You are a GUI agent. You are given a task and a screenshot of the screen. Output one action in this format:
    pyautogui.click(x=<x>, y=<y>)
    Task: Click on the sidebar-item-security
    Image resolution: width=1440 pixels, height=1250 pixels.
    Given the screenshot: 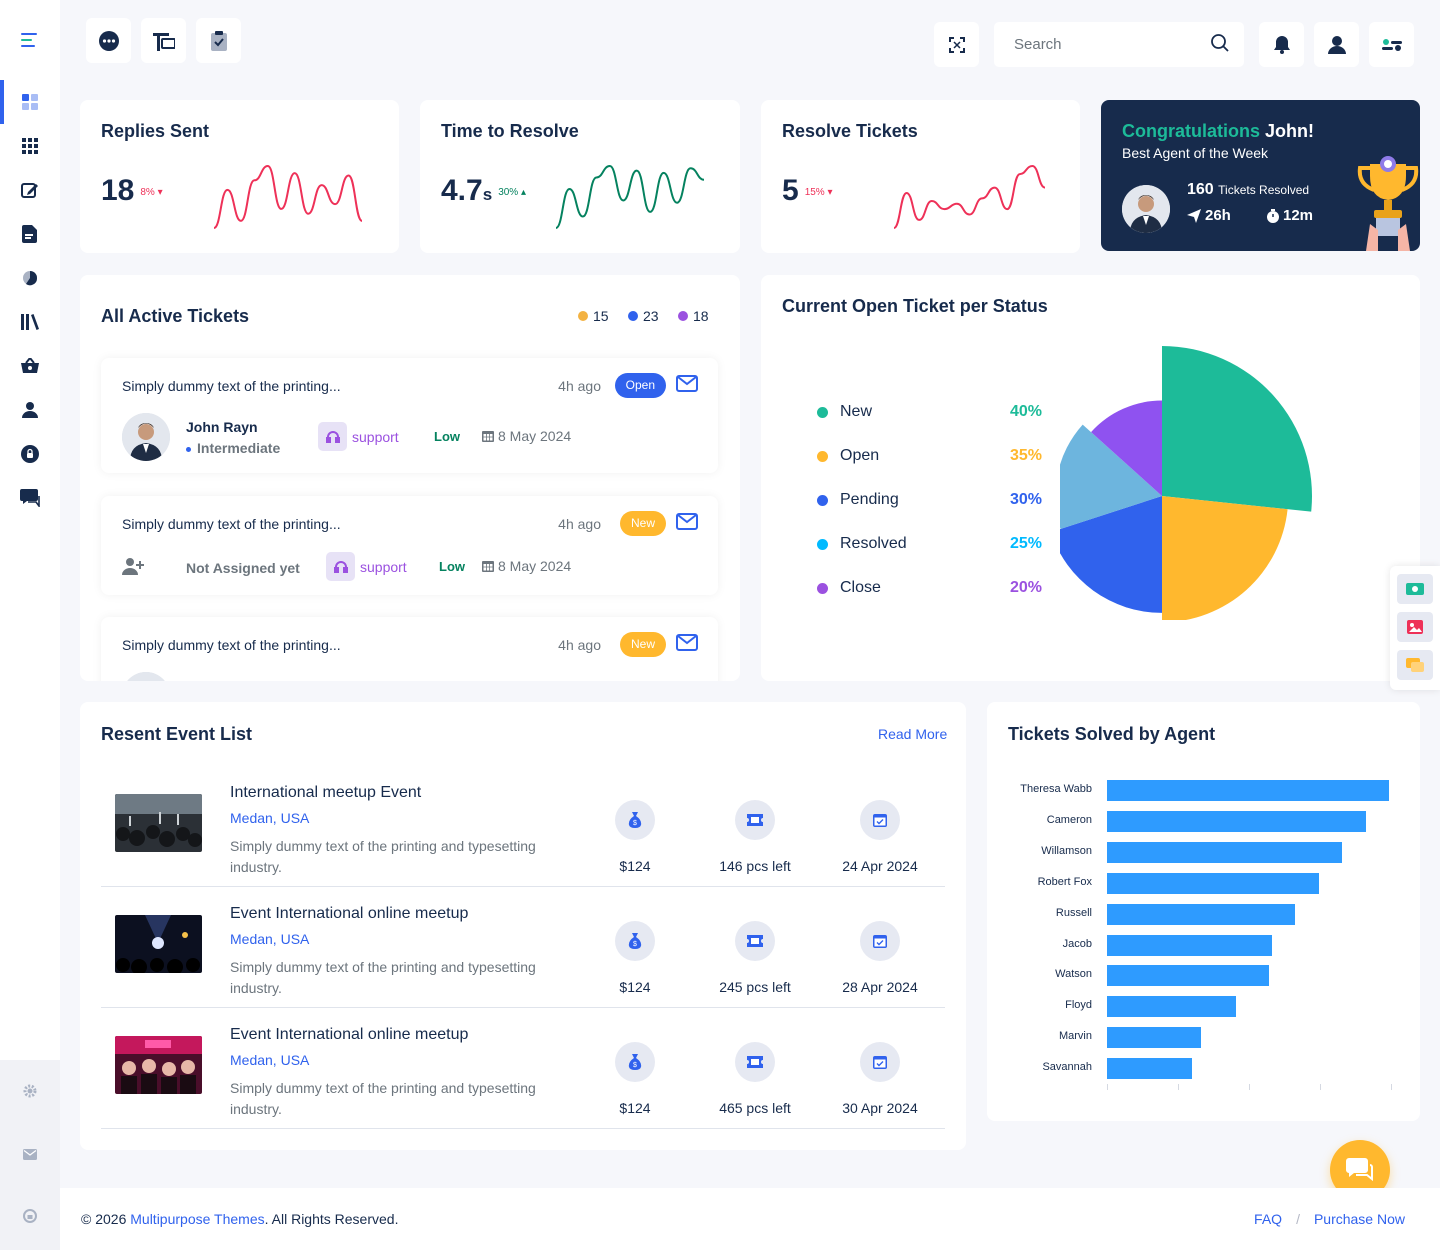 What is the action you would take?
    pyautogui.click(x=30, y=454)
    